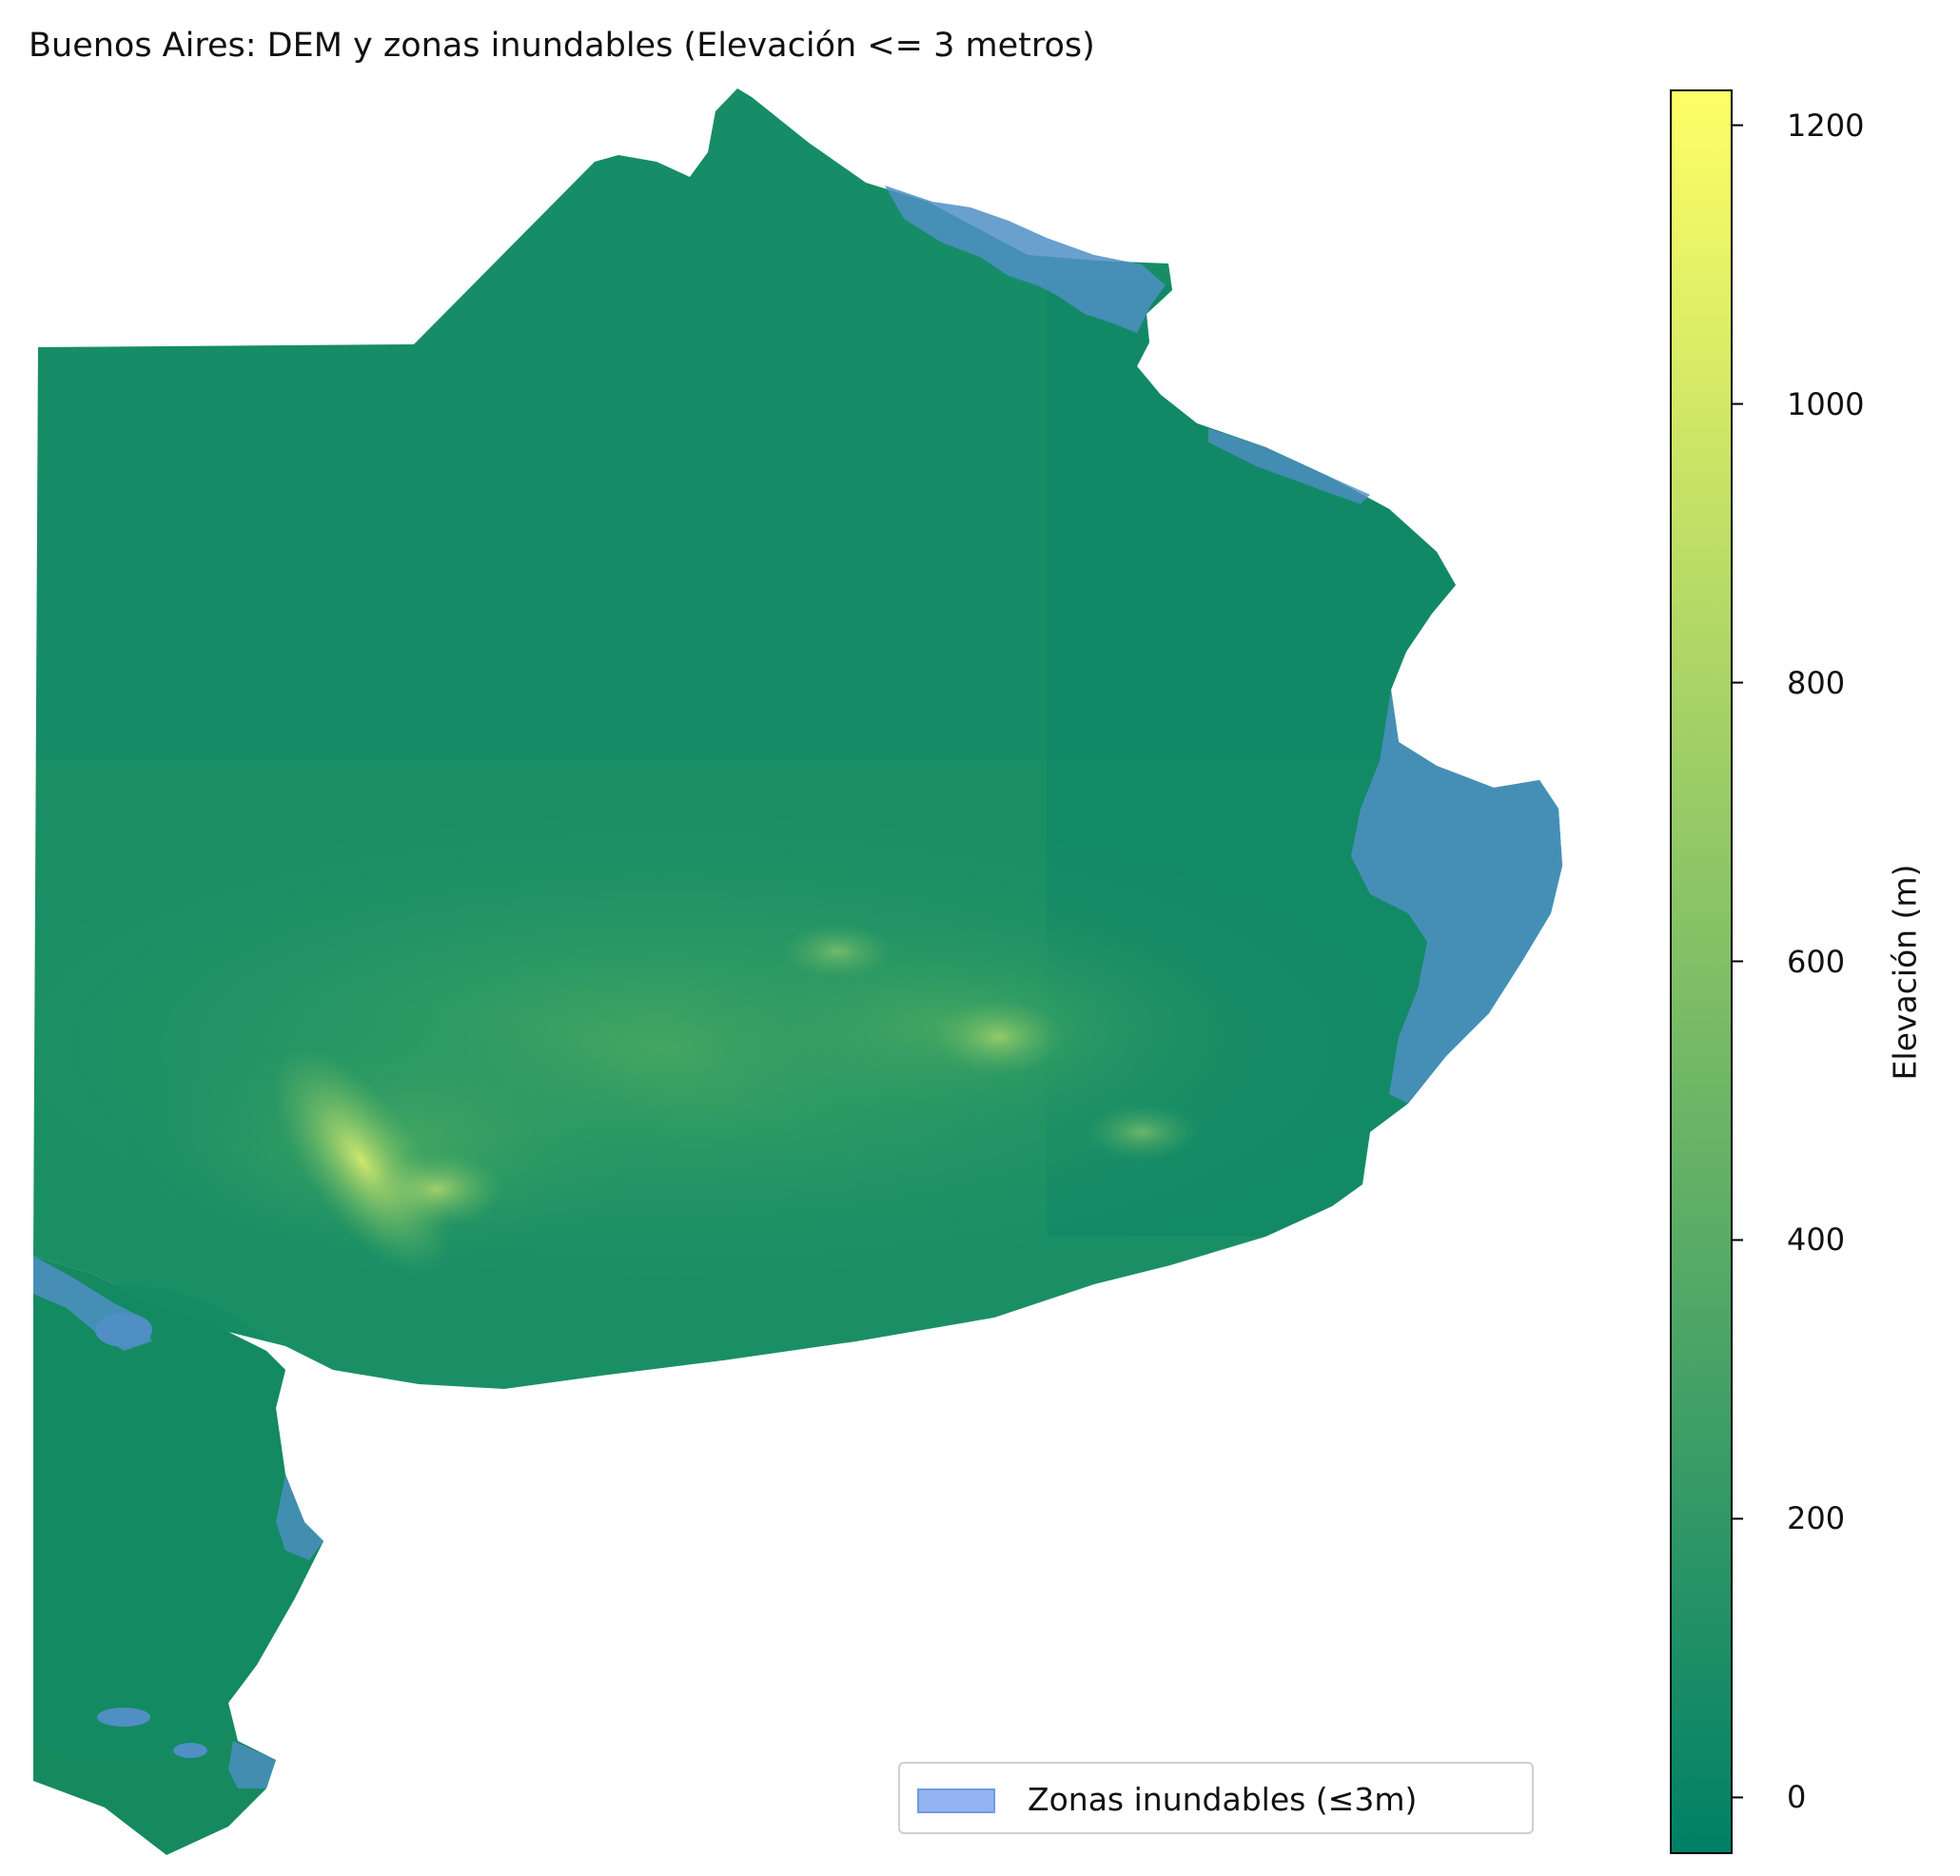  What do you see at coordinates (1701, 971) in the screenshot?
I see `colorbar-gradient` at bounding box center [1701, 971].